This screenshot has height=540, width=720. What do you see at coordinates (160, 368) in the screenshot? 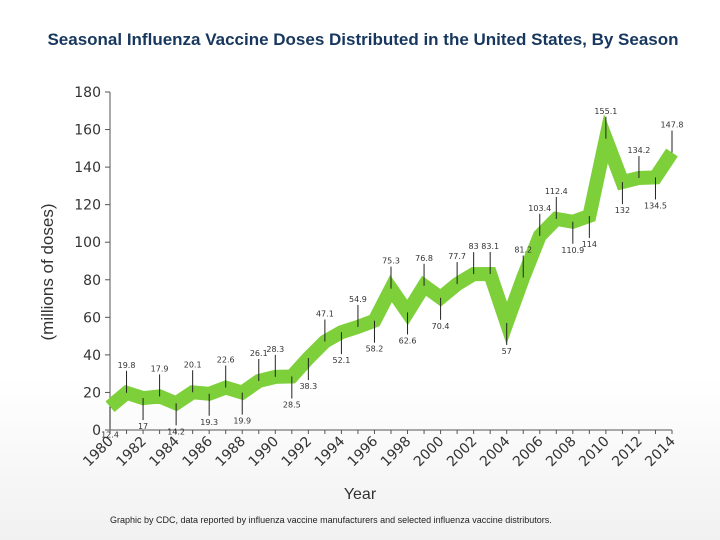
I see `data-label: 17.9` at bounding box center [160, 368].